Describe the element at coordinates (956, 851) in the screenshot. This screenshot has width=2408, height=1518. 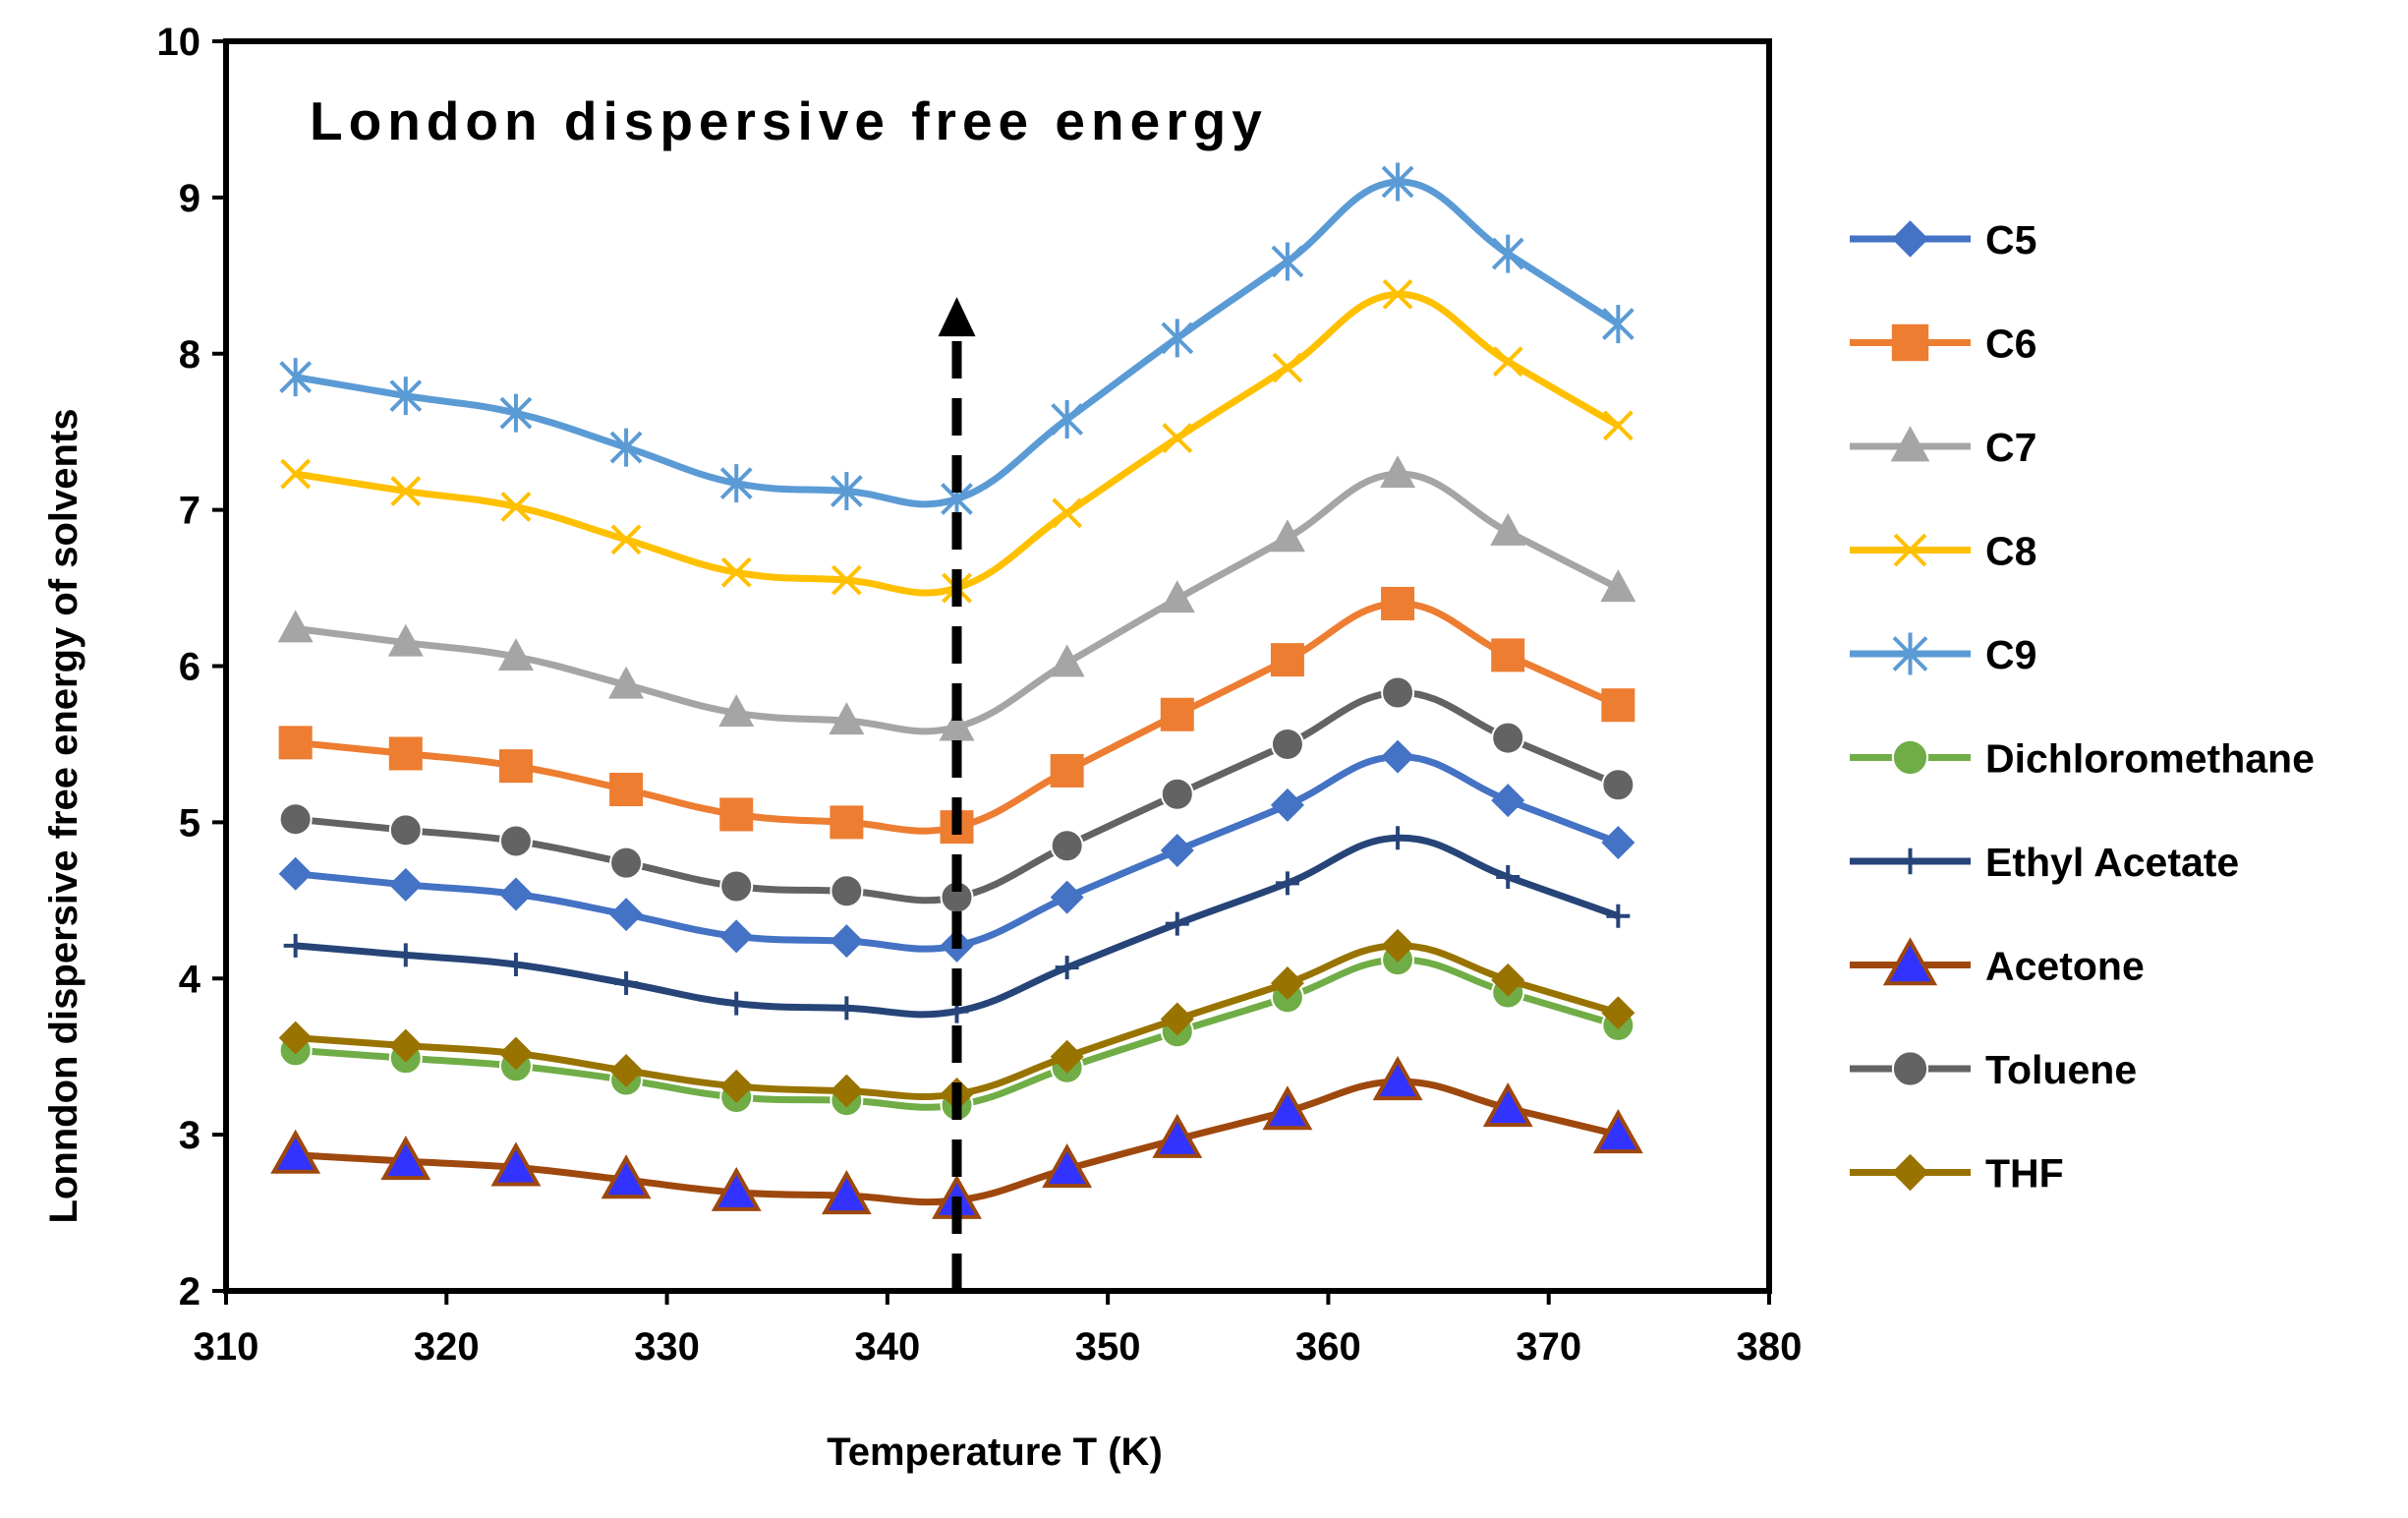
I see `series-c5` at that location.